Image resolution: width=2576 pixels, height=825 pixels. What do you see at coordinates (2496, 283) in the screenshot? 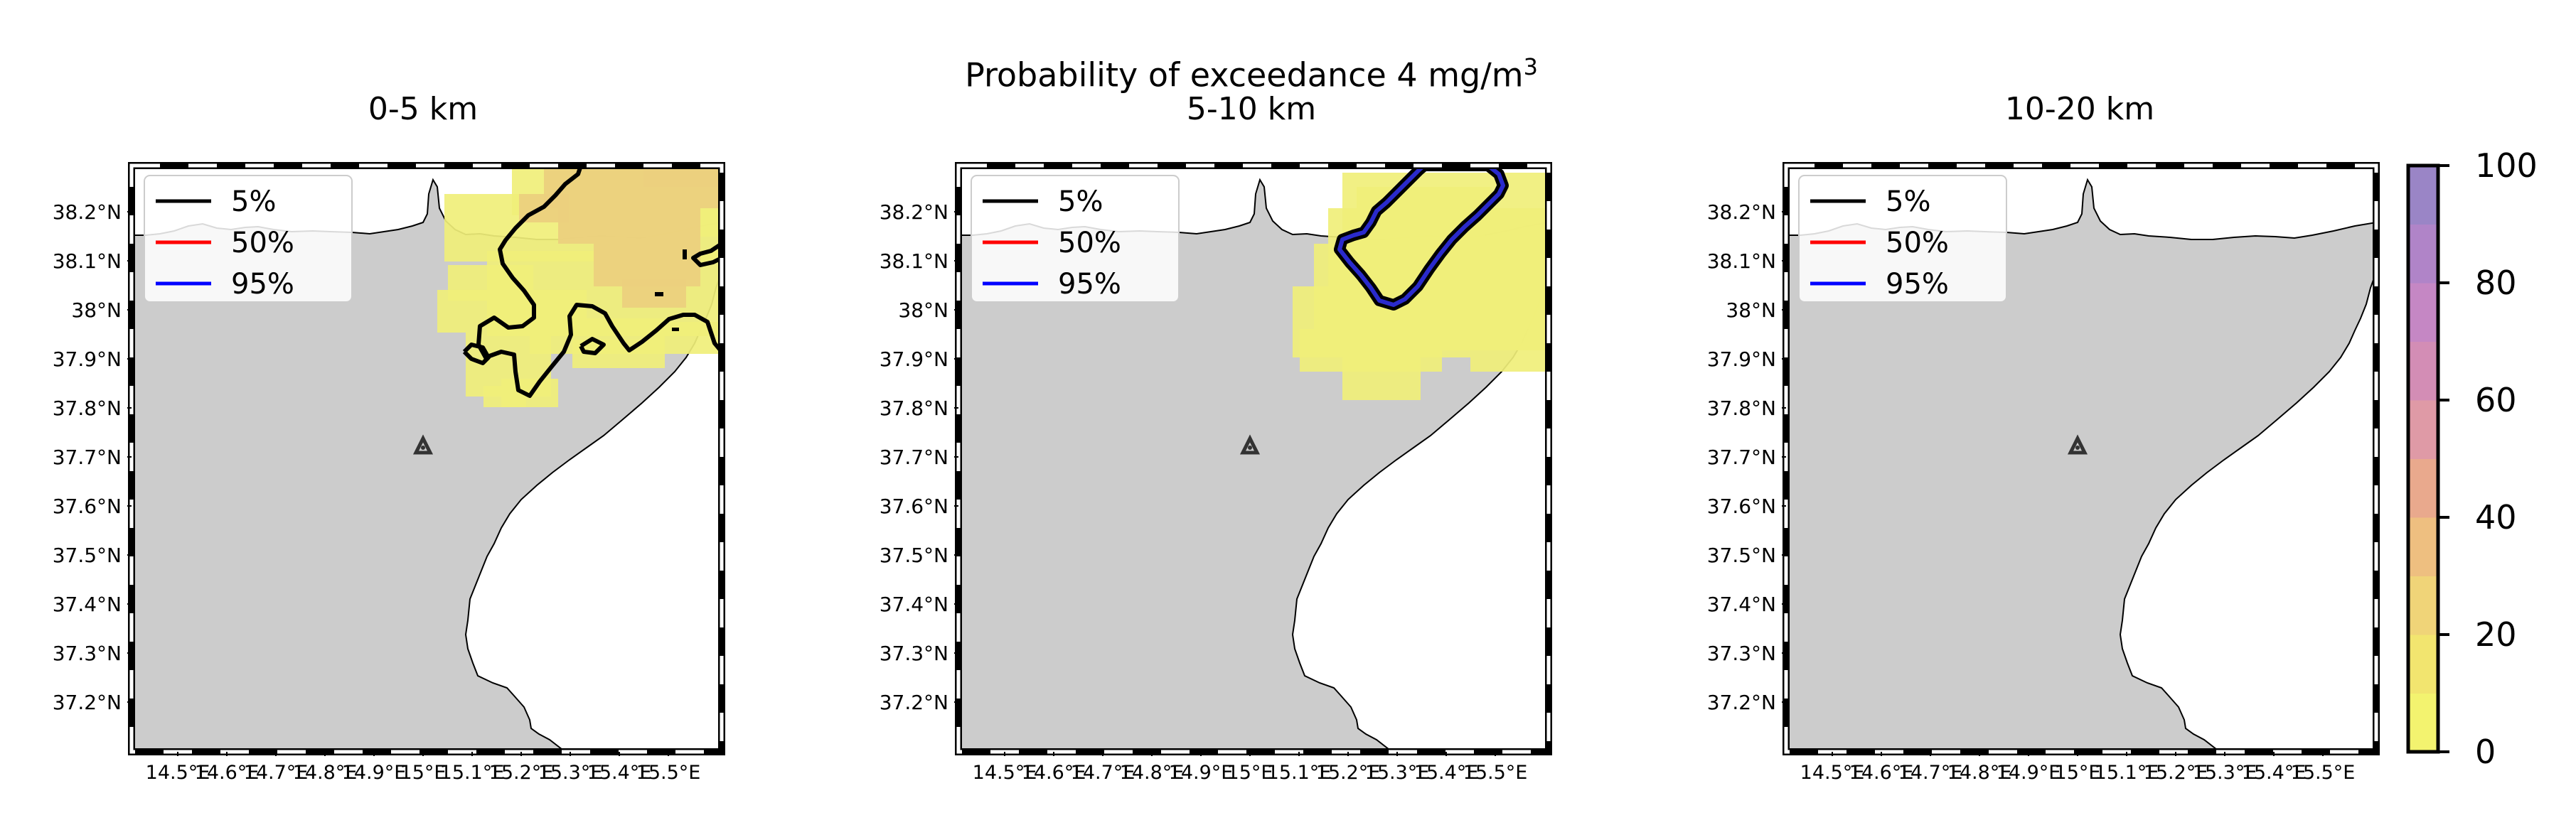
I see `colorbar-tick-label: 80` at bounding box center [2496, 283].